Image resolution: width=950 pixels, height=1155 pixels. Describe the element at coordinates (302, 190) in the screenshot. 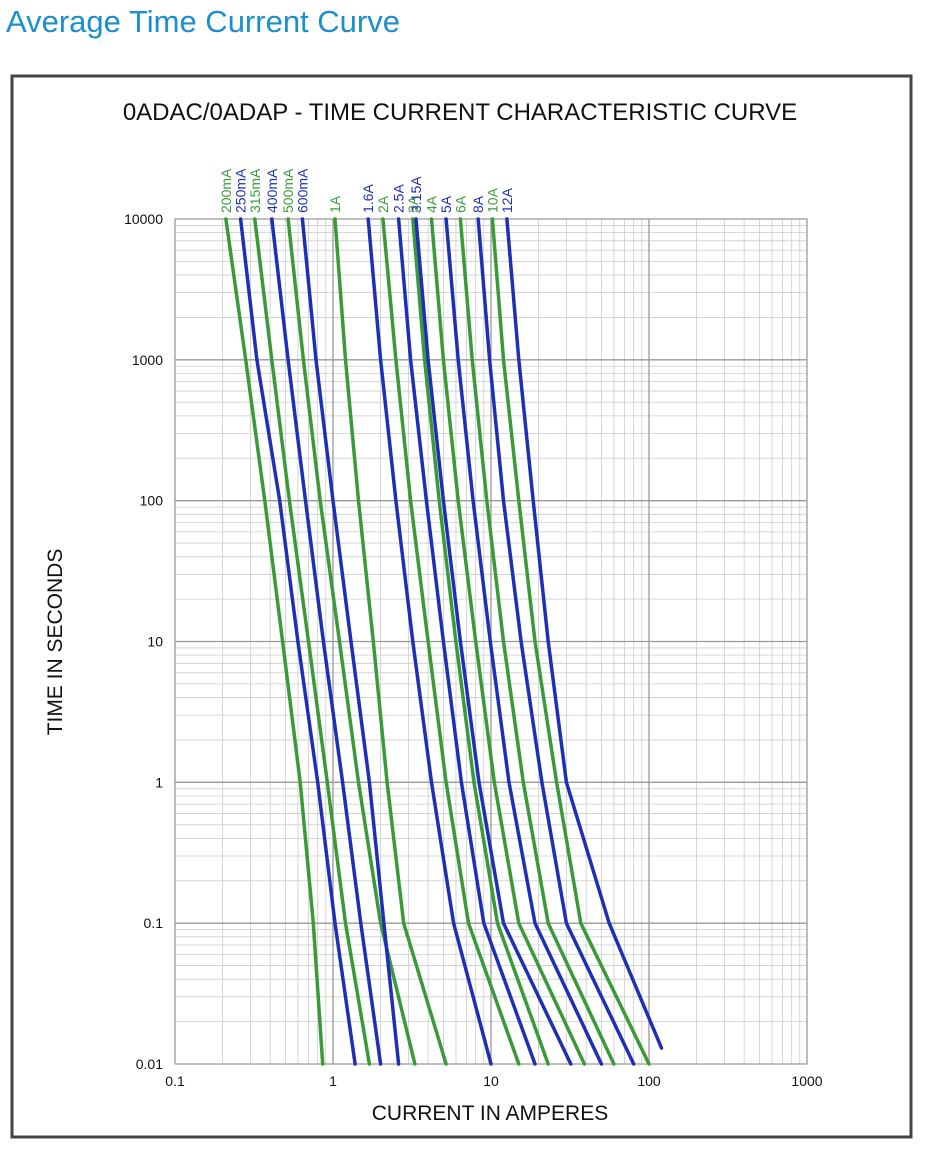

I see `curve-label: 600mA` at that location.